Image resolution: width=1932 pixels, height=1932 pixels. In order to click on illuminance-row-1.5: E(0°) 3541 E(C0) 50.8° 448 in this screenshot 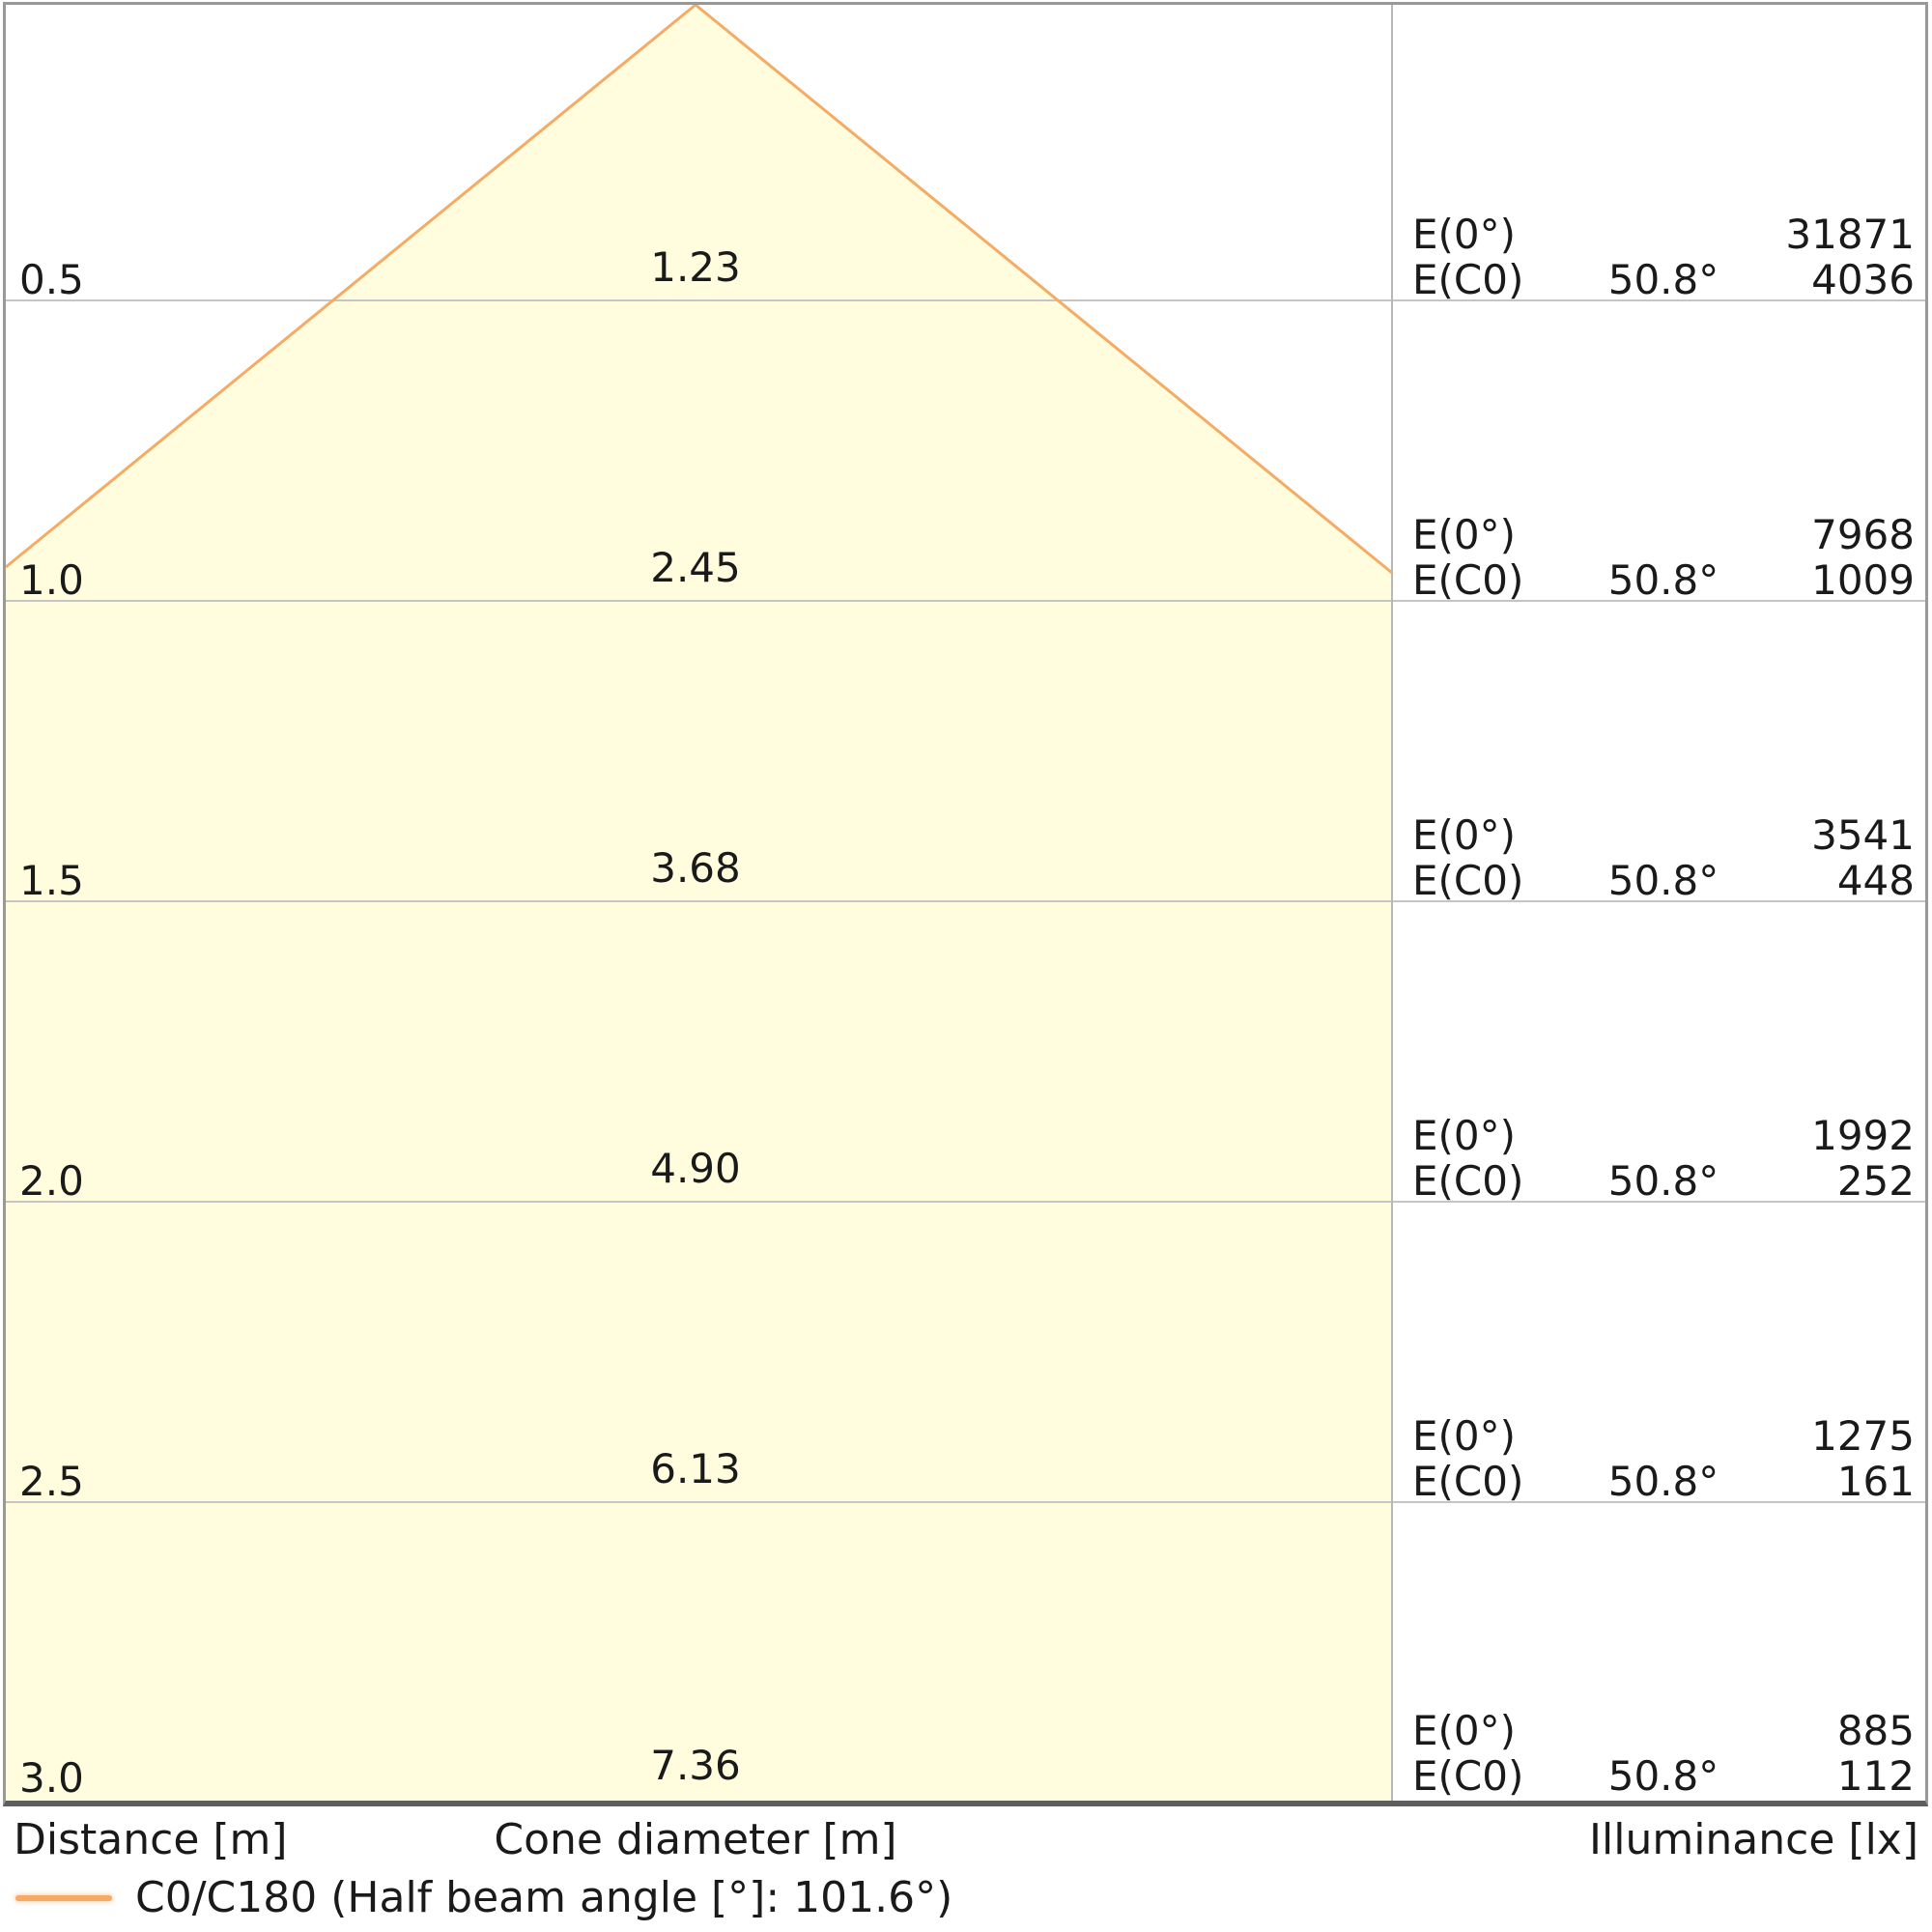, I will do `click(1663, 857)`.